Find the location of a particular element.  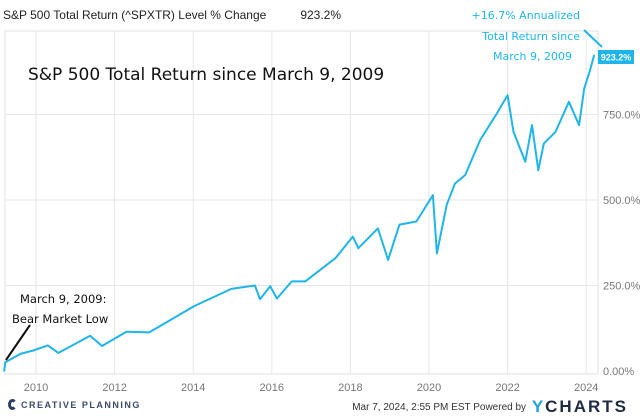

logo-text: CREATIVE PLANNING is located at coordinates (81, 405).